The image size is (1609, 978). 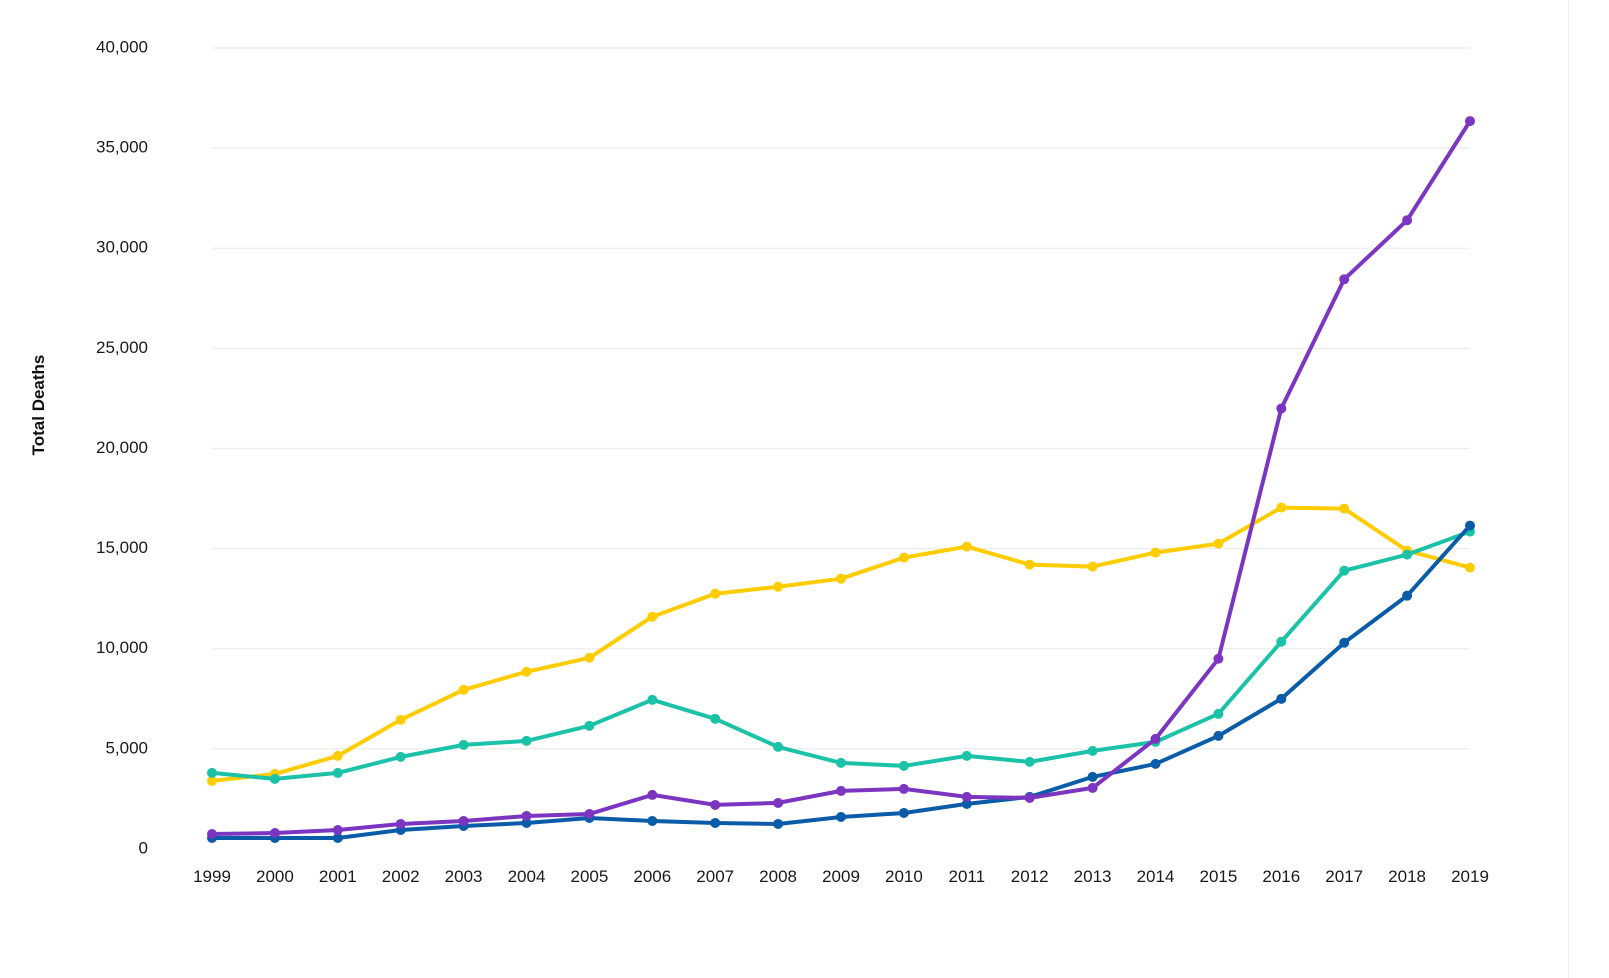 I want to click on y-axis-label: Total Deaths, so click(x=38, y=405).